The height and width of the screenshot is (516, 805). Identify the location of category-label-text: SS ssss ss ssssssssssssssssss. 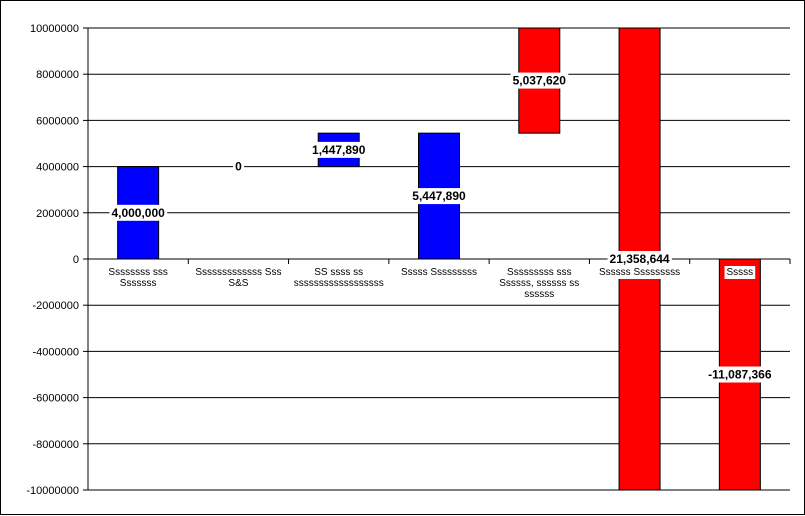
(339, 278).